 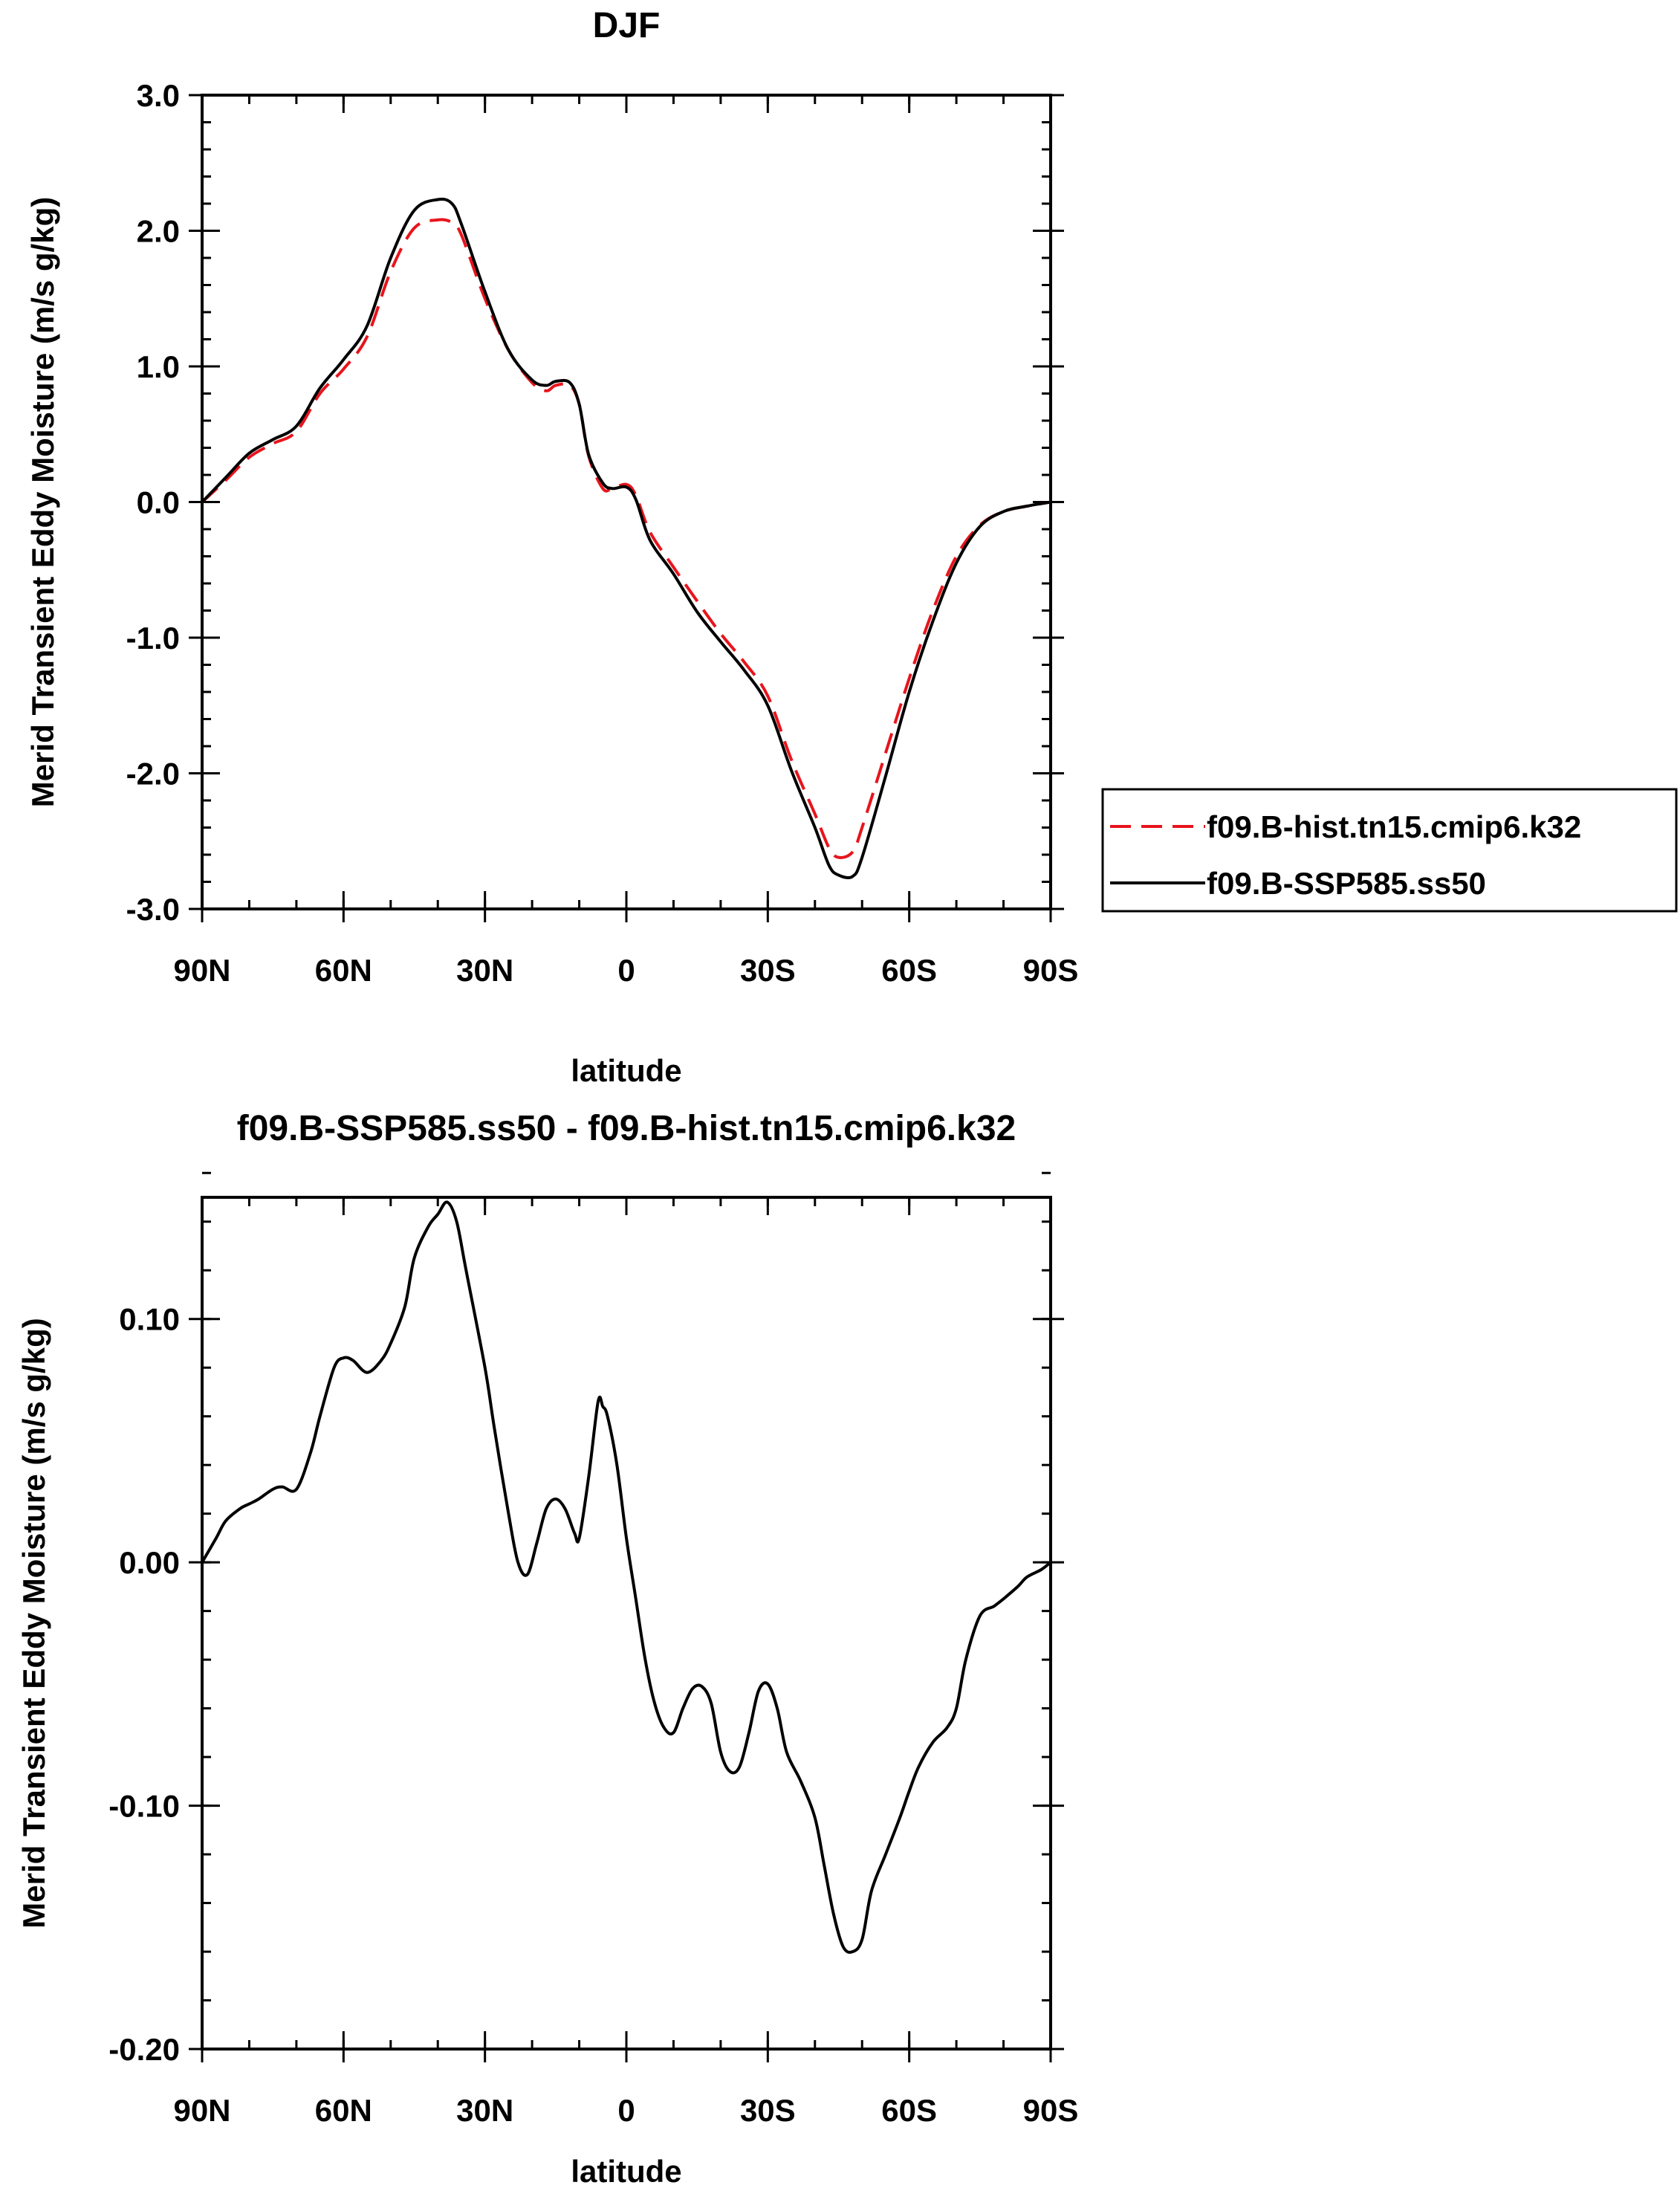 I want to click on legend-entry-hist: f09.B-hist.tn15.cmip6.k32, so click(x=1394, y=826).